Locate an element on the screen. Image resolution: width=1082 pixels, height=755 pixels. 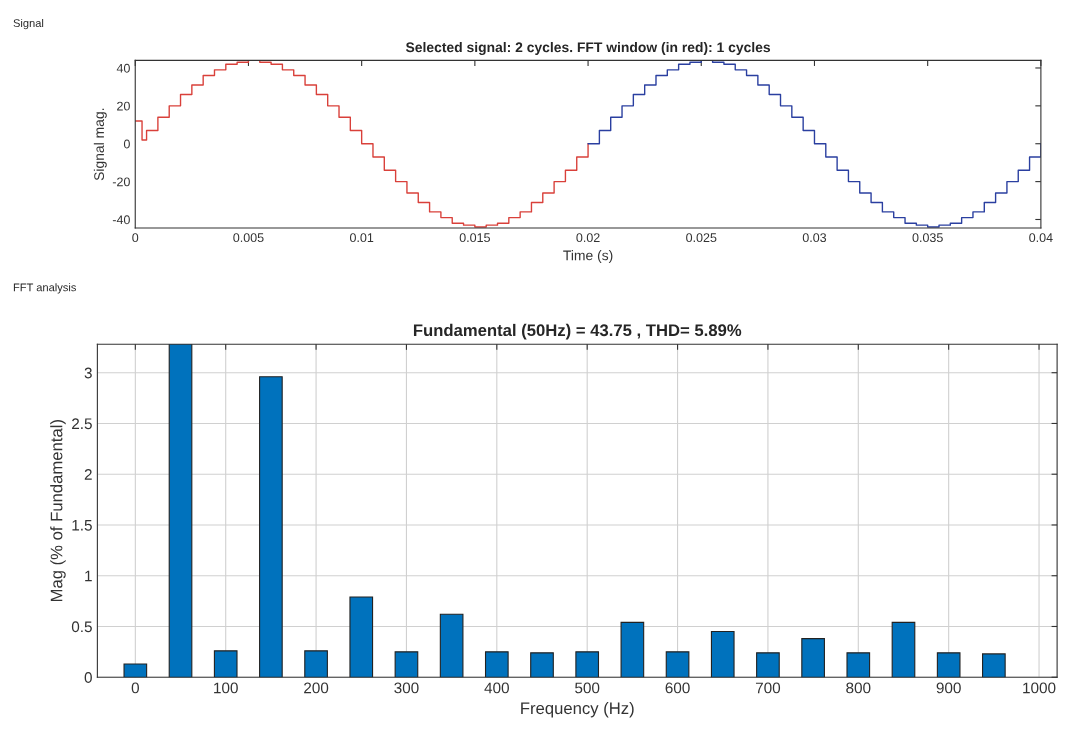
x-tick-label: 600 is located at coordinates (677, 688).